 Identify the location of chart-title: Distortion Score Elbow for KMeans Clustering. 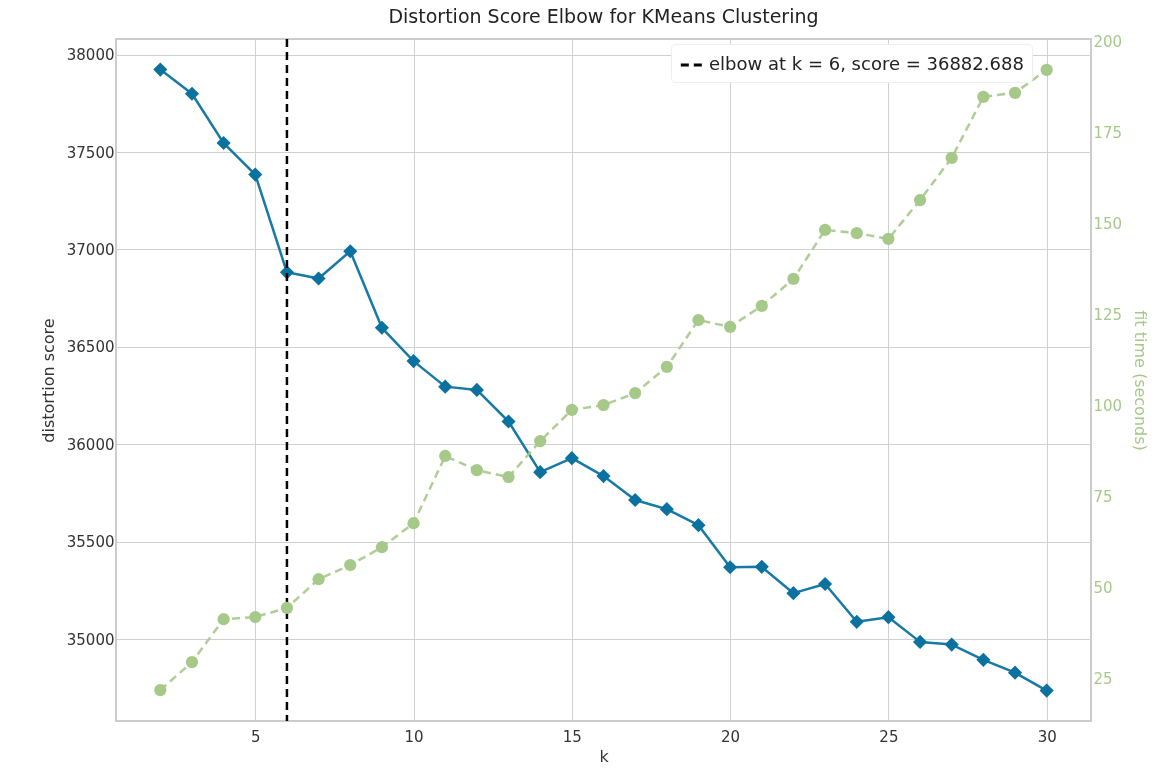
(603, 15).